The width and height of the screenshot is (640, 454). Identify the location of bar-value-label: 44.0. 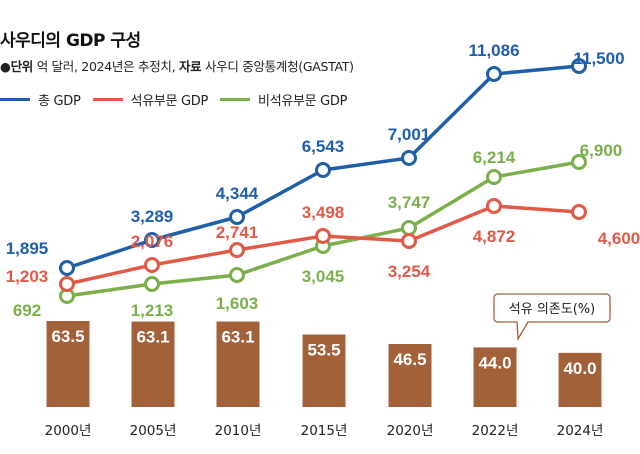
(494, 362).